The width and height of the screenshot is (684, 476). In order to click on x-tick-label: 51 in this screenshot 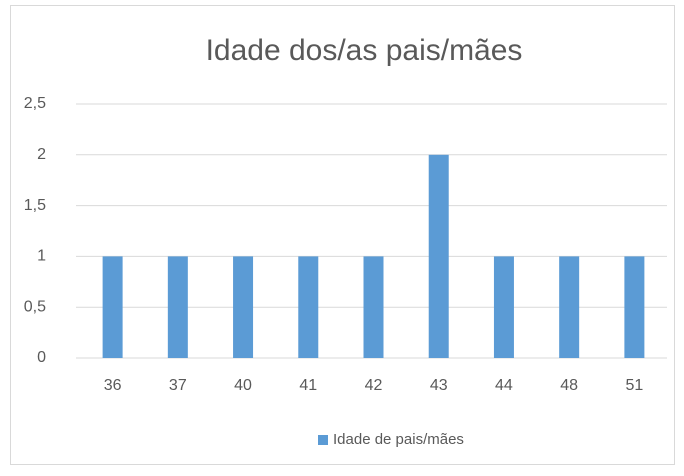, I will do `click(634, 385)`.